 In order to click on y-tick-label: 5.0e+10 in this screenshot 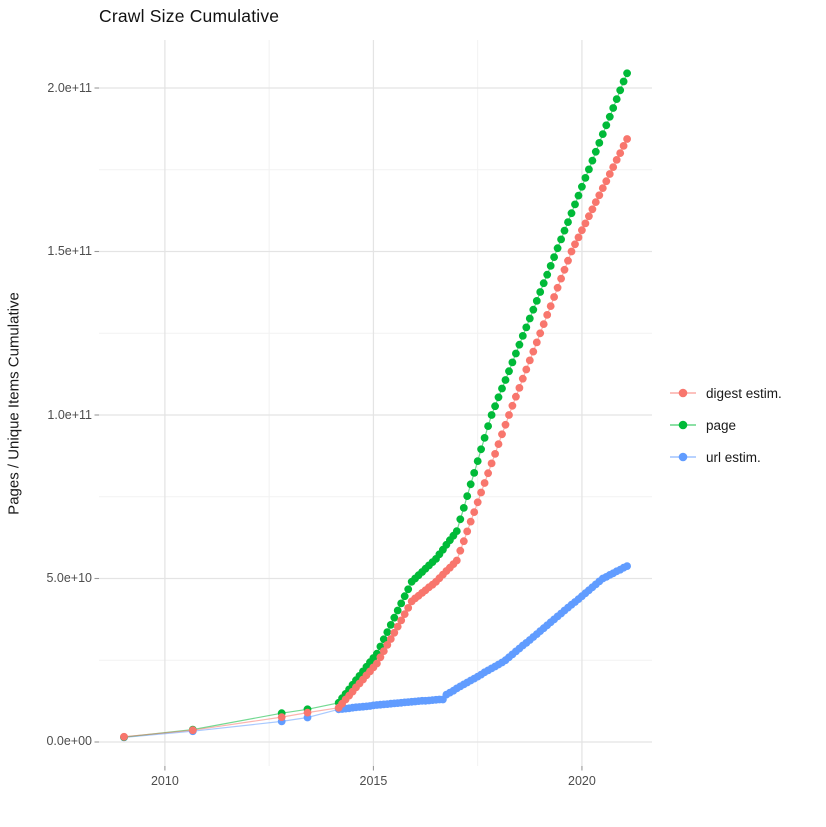, I will do `click(69, 577)`.